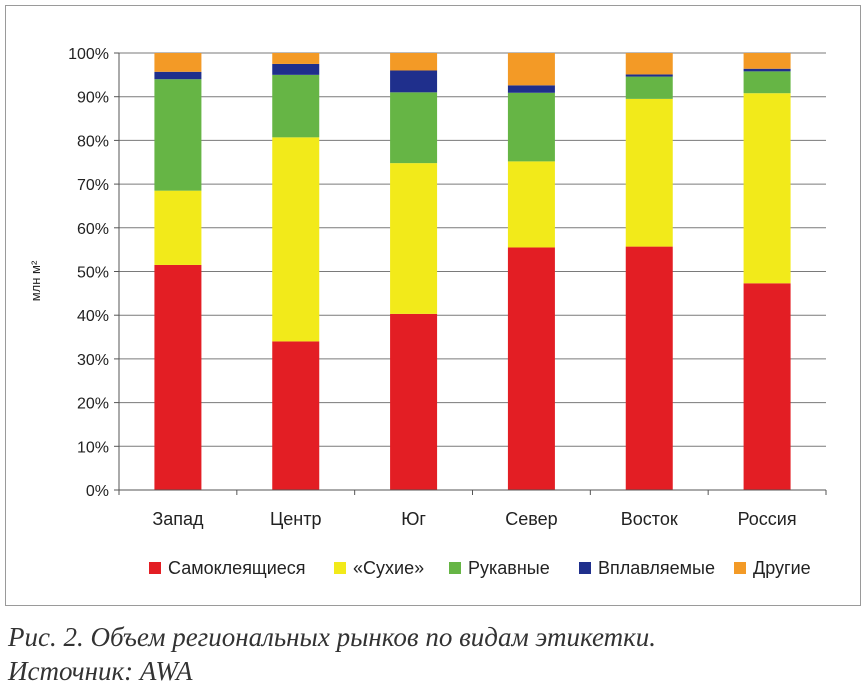  I want to click on legend-label: Рукавные, so click(509, 568).